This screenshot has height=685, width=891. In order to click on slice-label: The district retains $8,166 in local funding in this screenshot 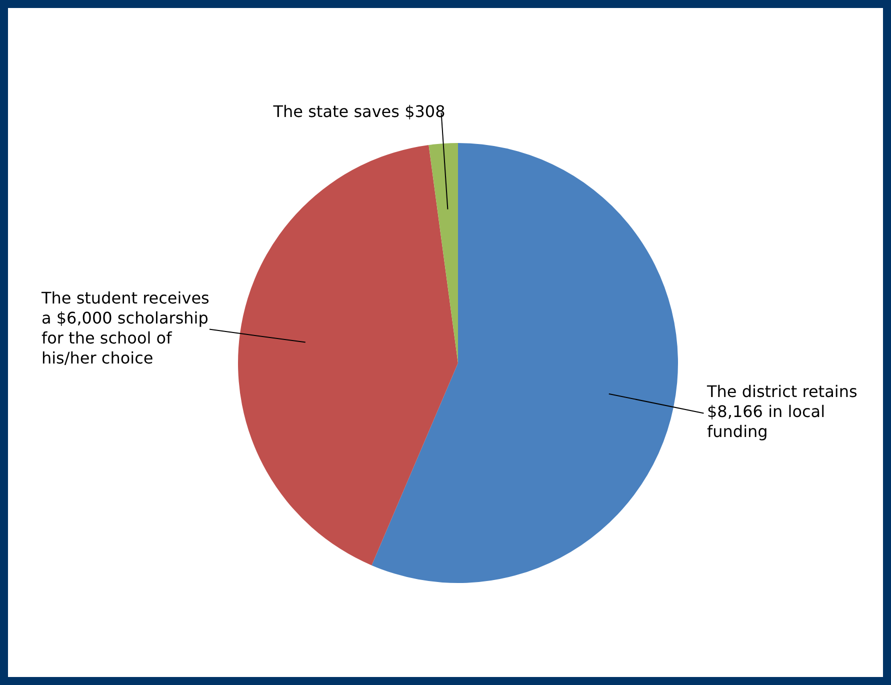, I will do `click(782, 412)`.